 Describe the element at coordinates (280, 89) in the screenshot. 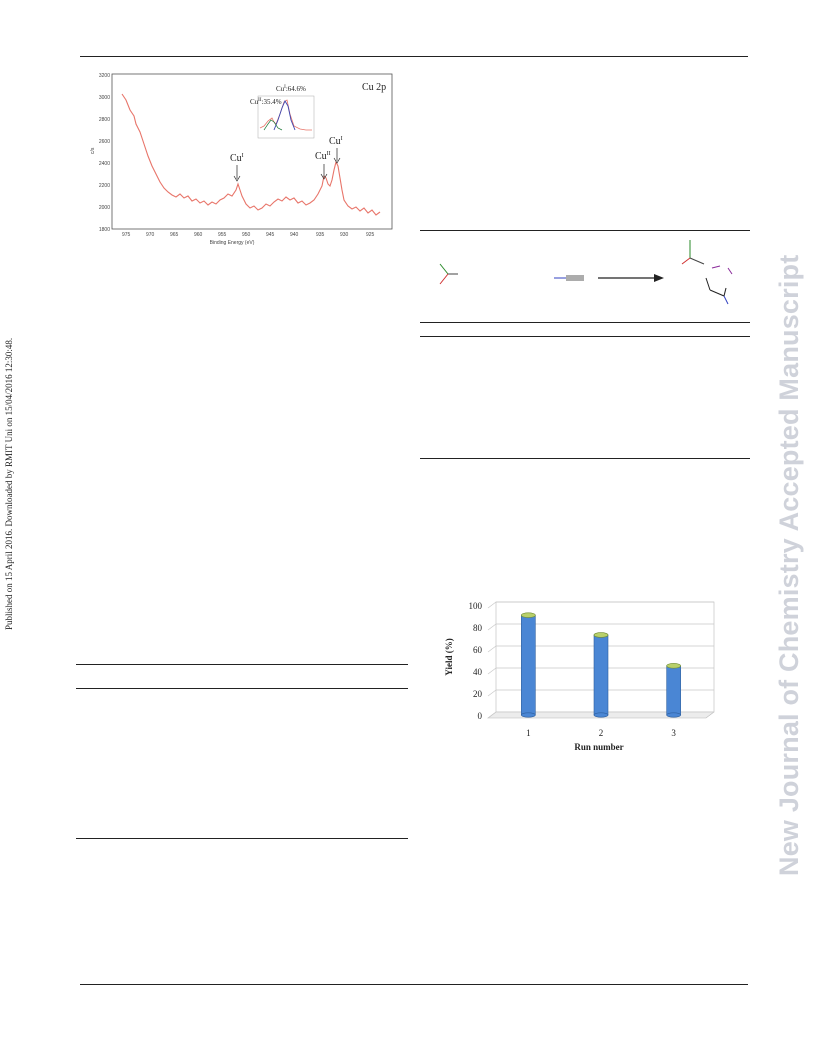

I see `inset-label-1: Cu` at that location.